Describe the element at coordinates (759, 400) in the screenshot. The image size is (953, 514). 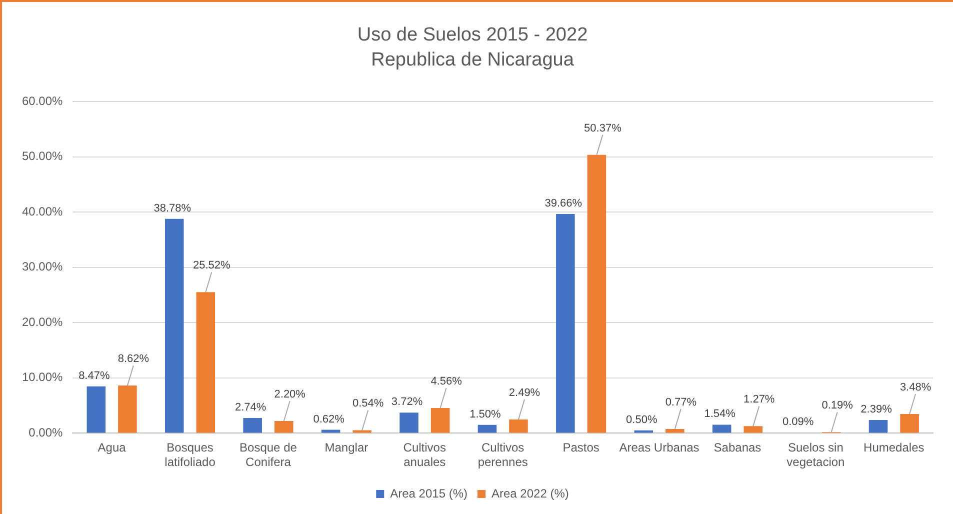
I see `data-label: 1.27%` at that location.